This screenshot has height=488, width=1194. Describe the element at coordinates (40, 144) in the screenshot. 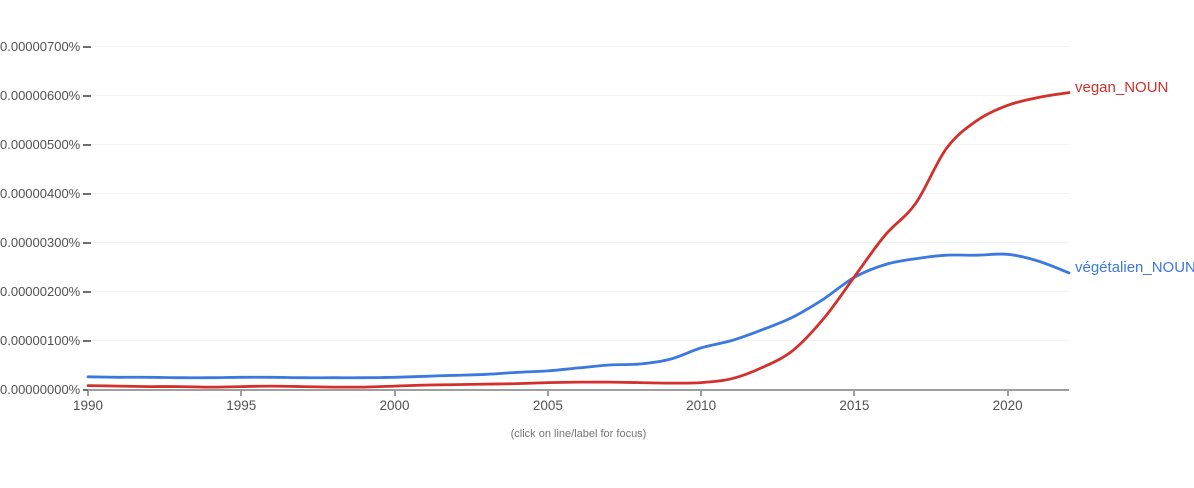

I see `y-axis-label: 0.00000500%` at that location.